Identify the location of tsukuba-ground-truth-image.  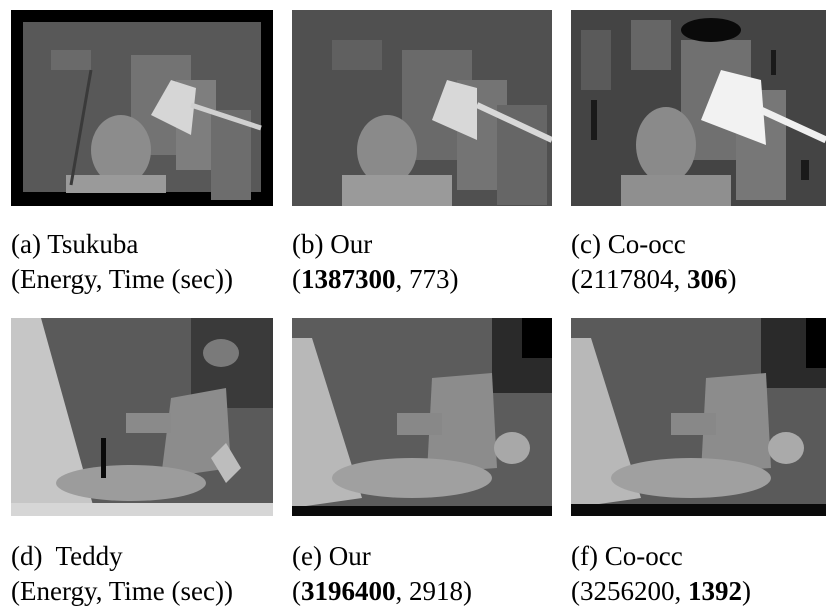
(142, 108).